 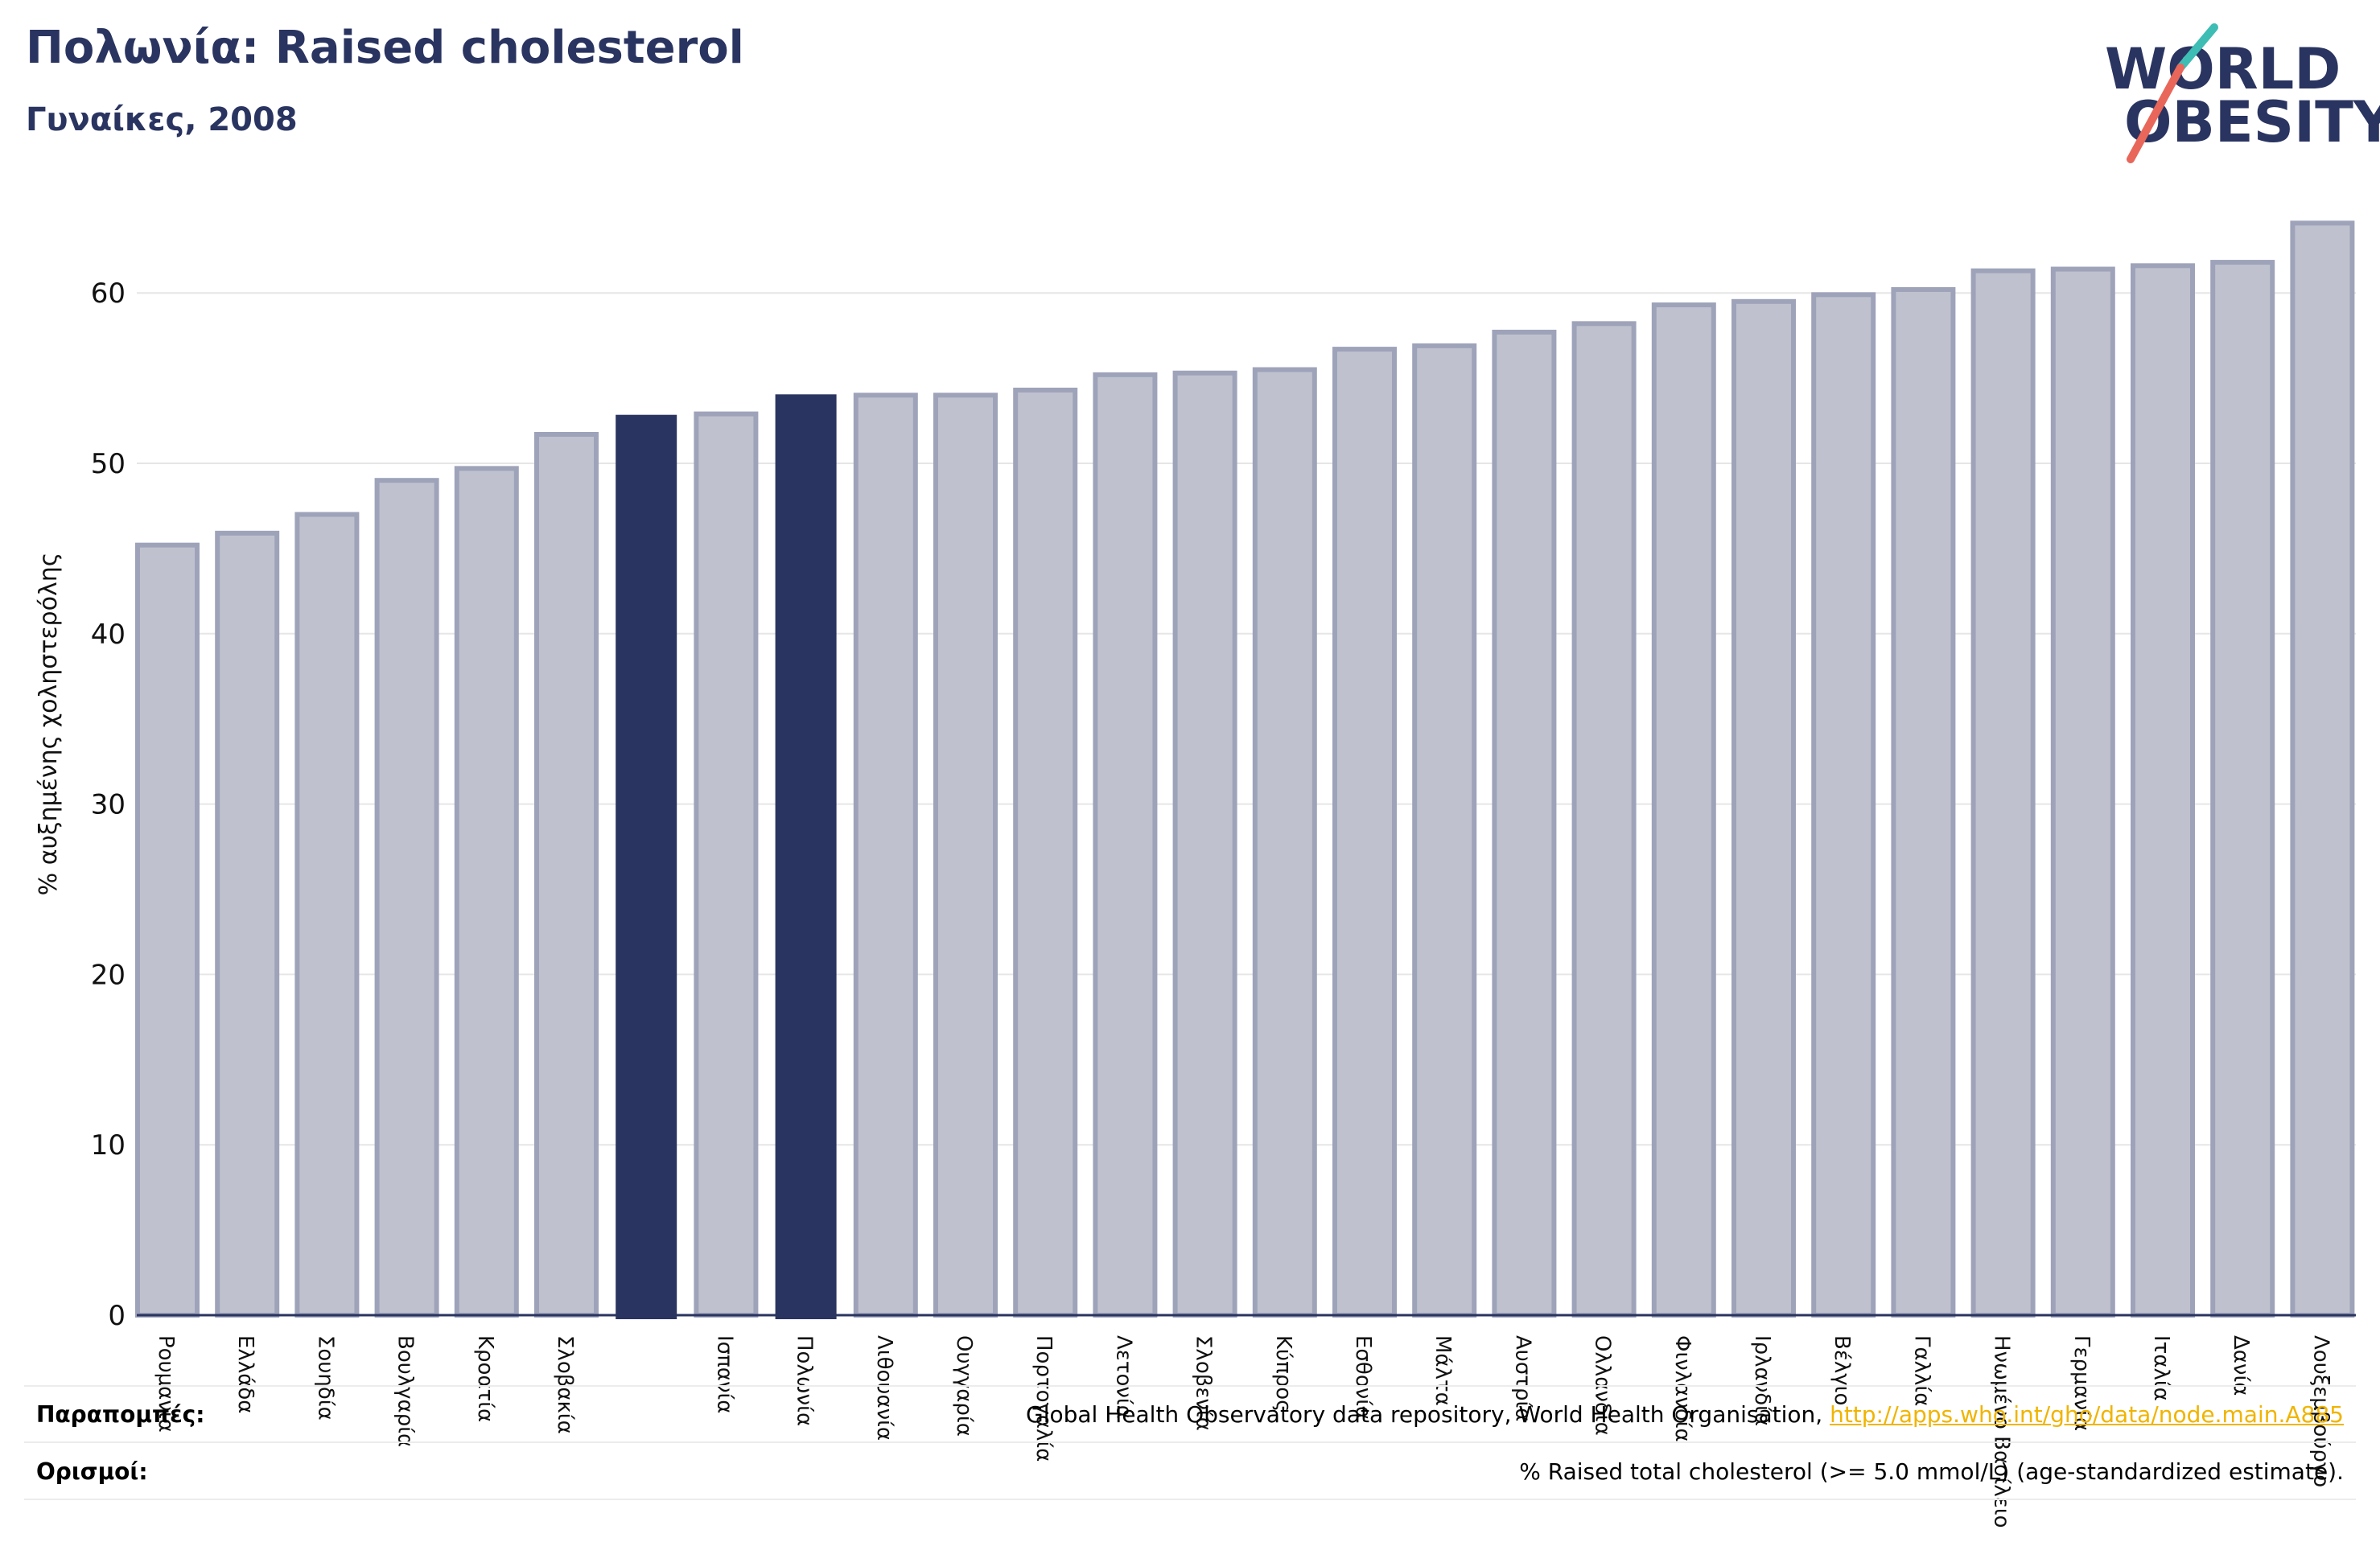 I want to click on x-tick-label: Ιρλανδία, so click(x=1762, y=1380).